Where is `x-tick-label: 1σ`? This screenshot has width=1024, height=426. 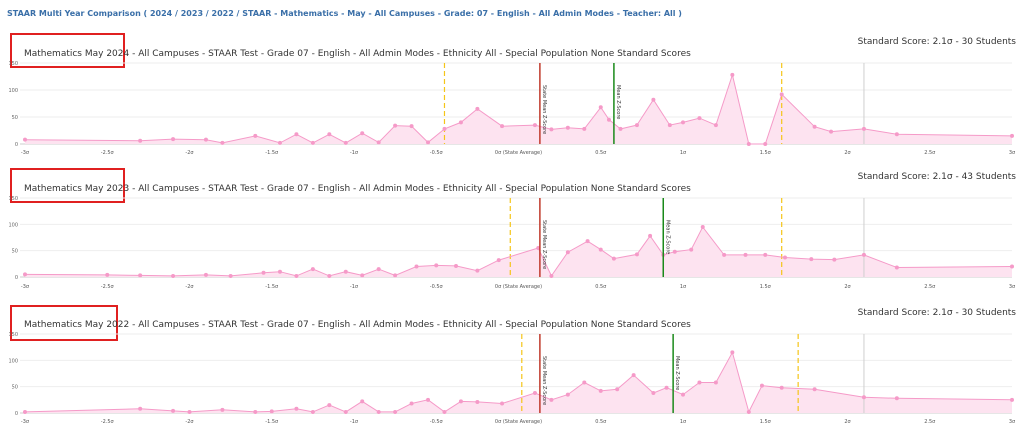 x-tick-label: 1σ is located at coordinates (683, 153).